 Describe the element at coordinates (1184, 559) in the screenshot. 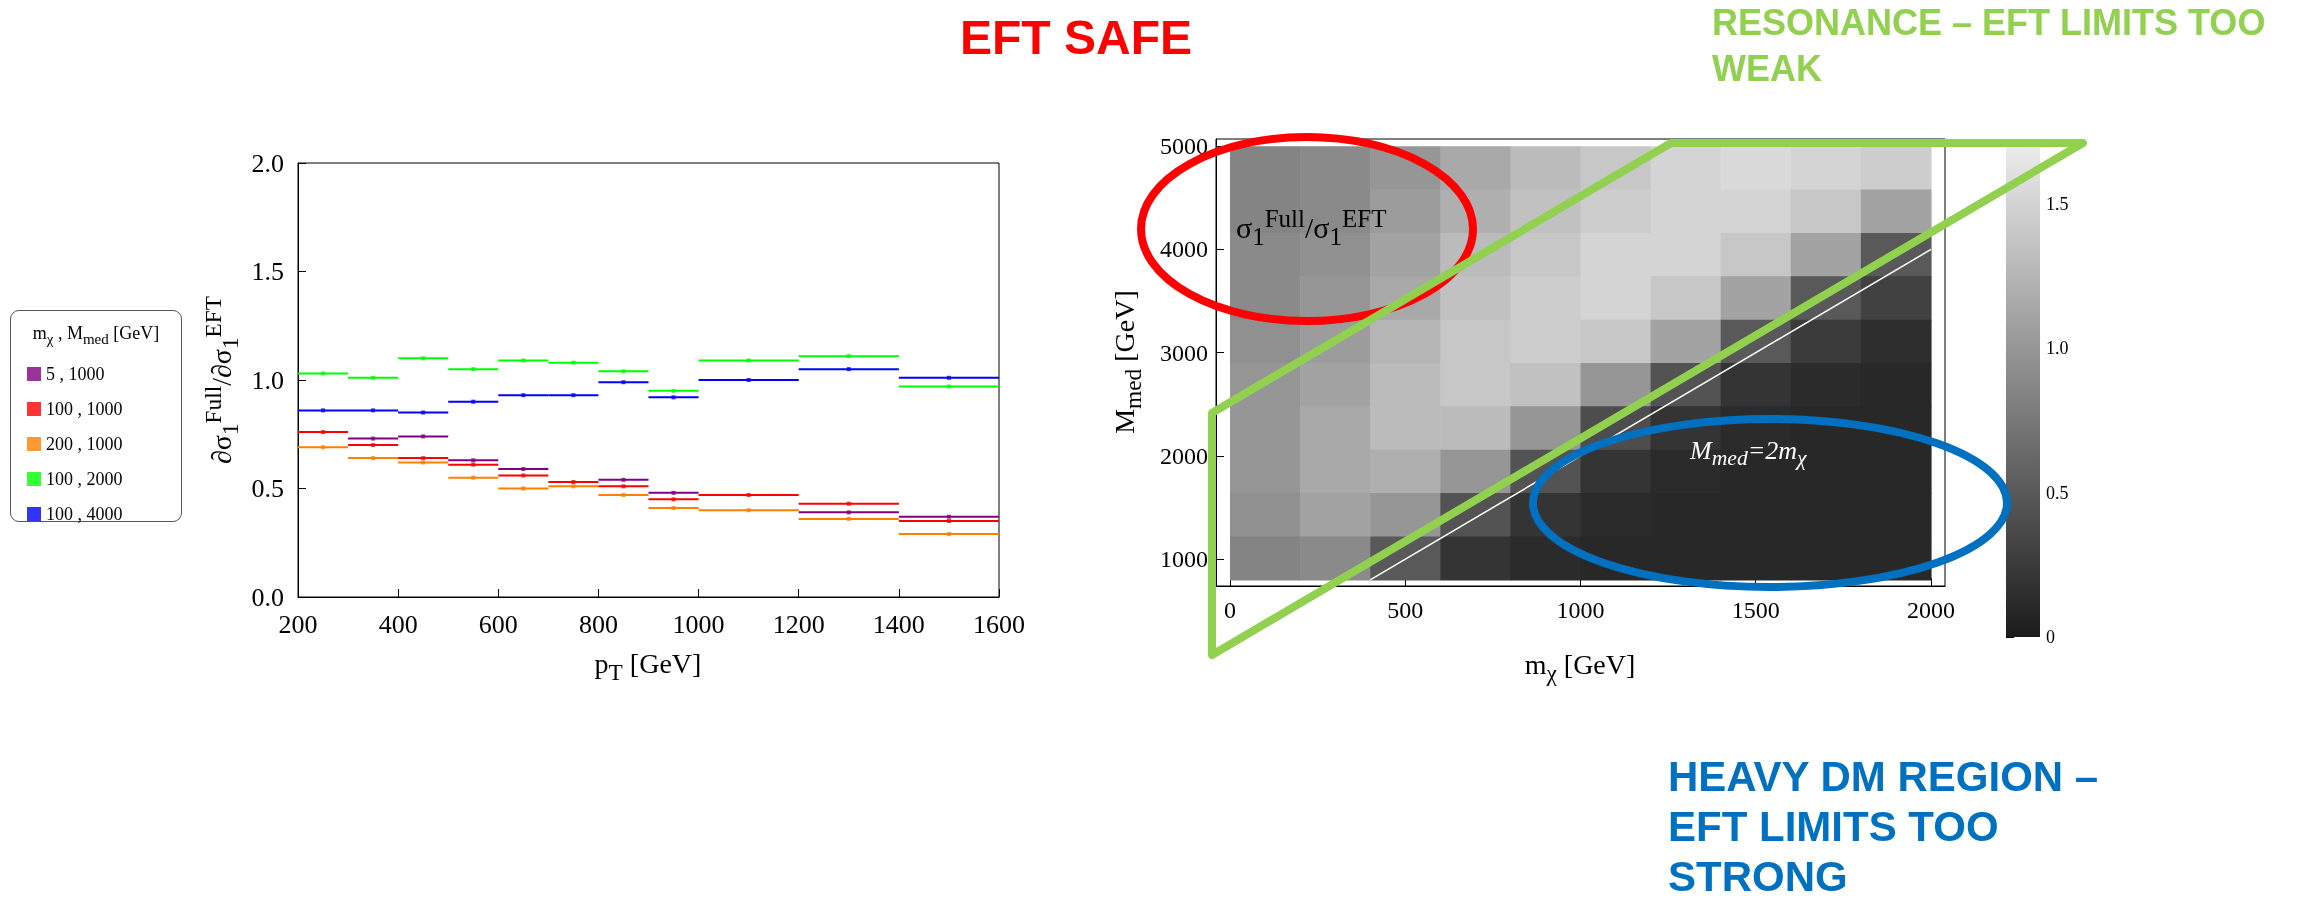

I see `y-tick-label: 1000` at that location.